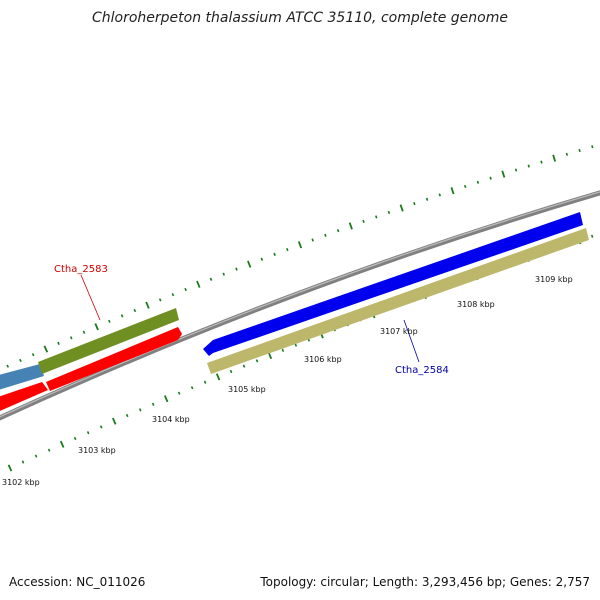  I want to click on gene-olive-ctha2583, so click(108, 341).